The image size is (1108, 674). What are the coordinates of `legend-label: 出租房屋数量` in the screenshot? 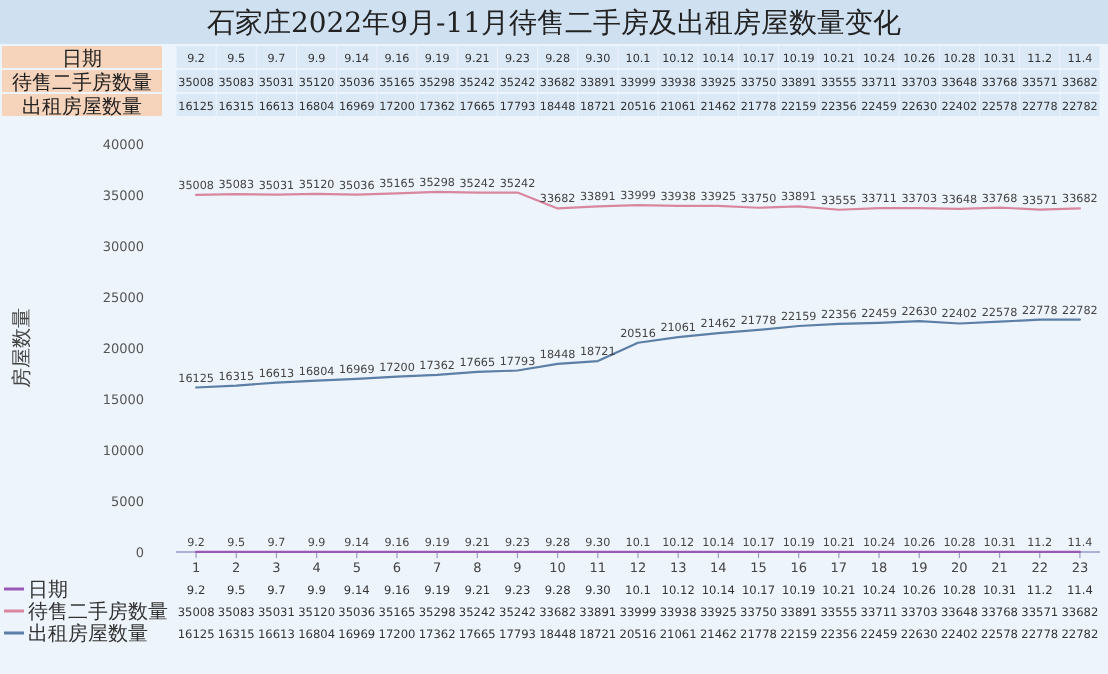 It's located at (88, 634).